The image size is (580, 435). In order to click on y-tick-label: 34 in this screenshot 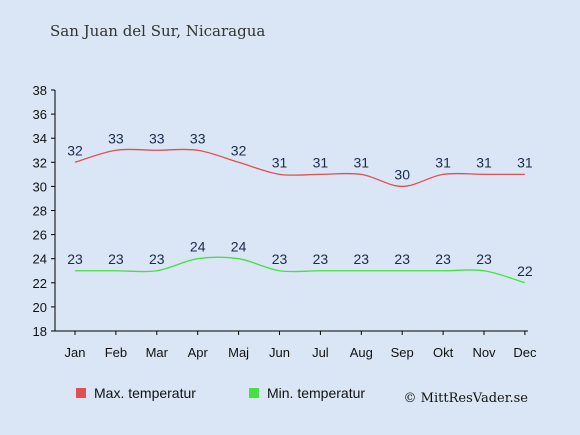, I will do `click(40, 138)`.